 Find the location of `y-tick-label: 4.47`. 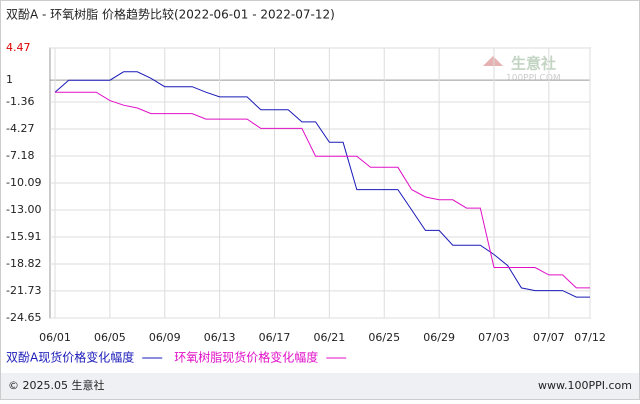

y-tick-label: 4.47 is located at coordinates (18, 47).